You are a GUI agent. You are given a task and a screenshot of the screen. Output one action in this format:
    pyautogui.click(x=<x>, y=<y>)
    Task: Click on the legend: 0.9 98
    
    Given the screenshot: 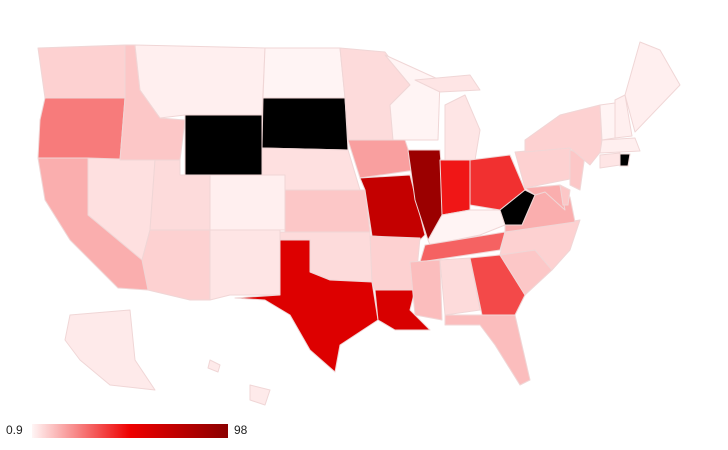 What is the action you would take?
    pyautogui.click(x=127, y=430)
    